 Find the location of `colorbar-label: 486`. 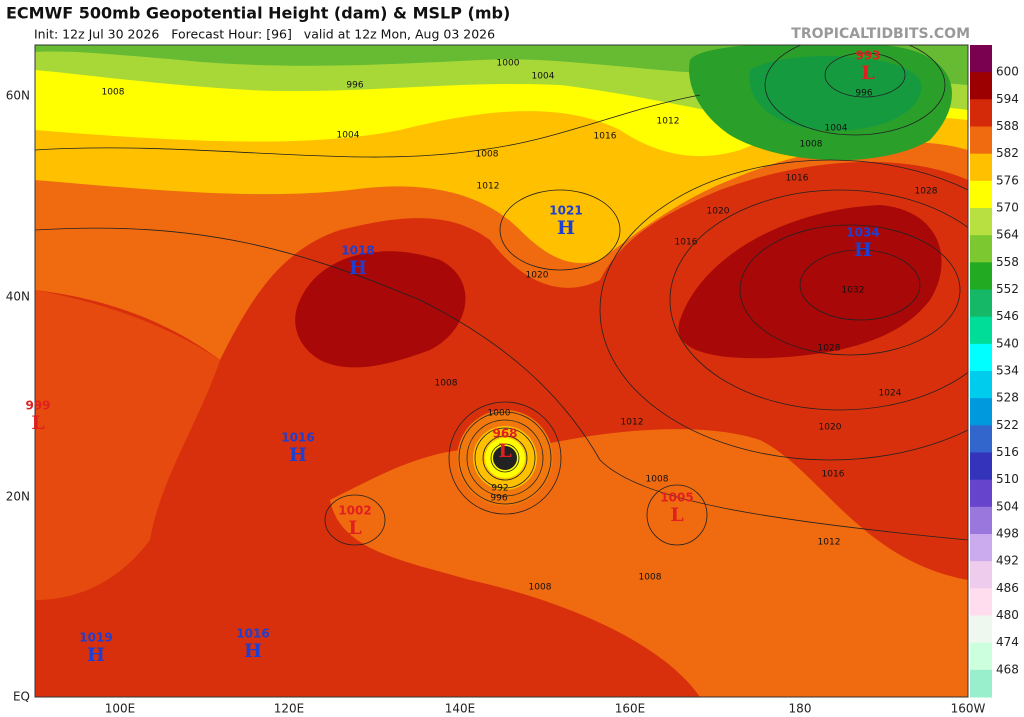

colorbar-label: 486 is located at coordinates (1007, 588).